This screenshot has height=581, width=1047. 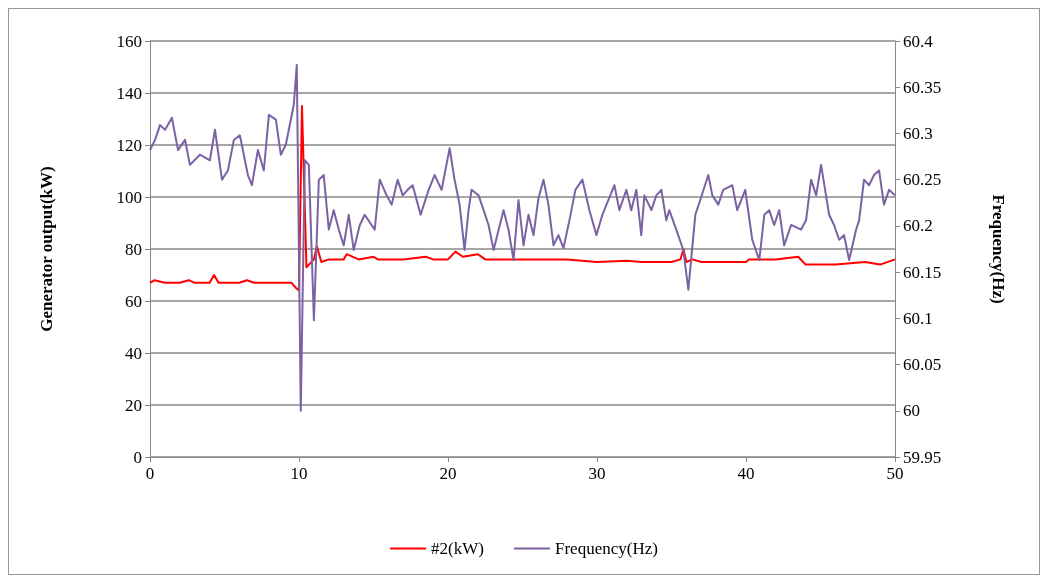 What do you see at coordinates (46, 249) in the screenshot?
I see `y-axis-title: Generator output(kW)` at bounding box center [46, 249].